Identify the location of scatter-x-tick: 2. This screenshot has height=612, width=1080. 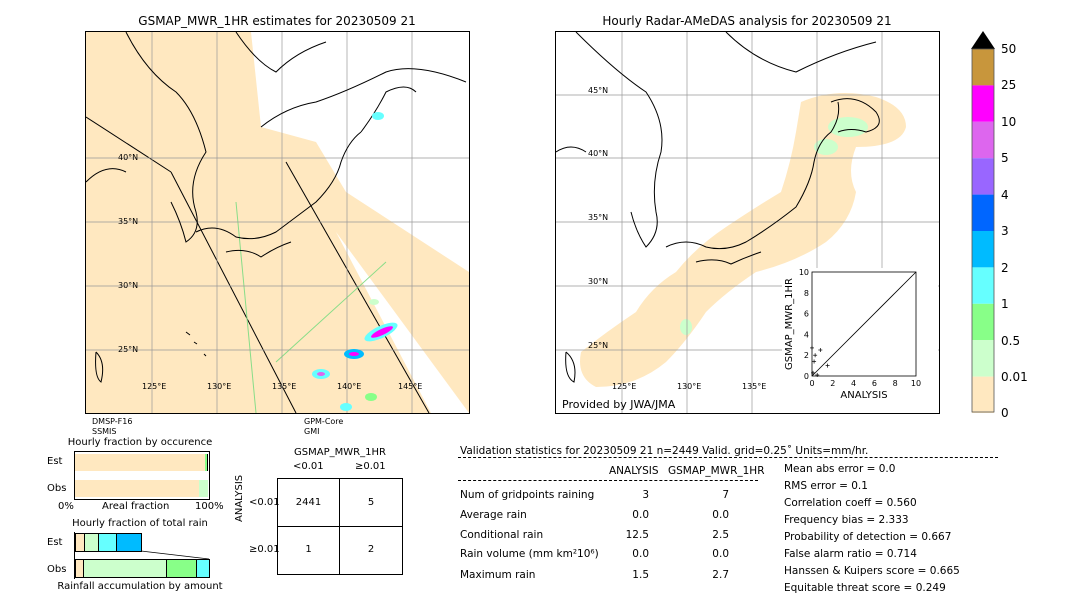
(832, 383).